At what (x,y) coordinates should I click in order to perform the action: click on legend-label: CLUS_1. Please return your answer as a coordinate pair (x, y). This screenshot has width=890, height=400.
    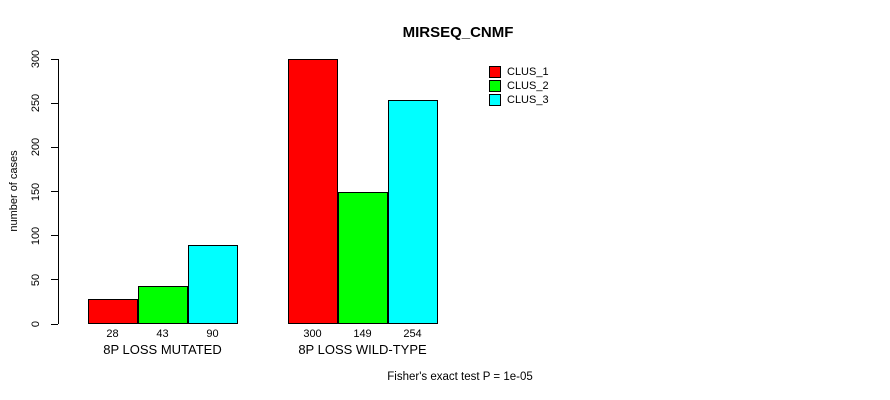
    Looking at the image, I should click on (528, 72).